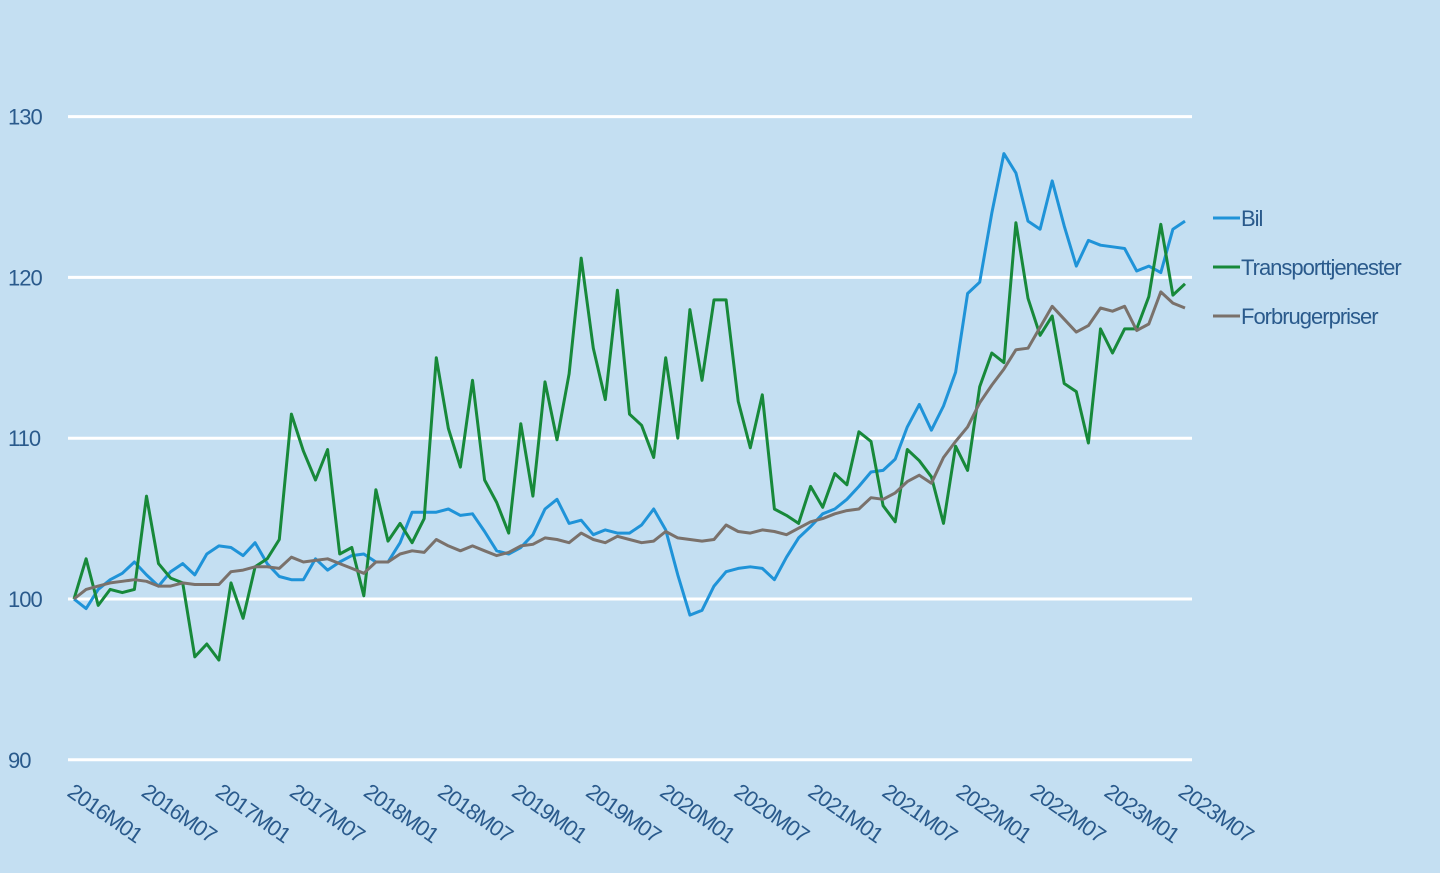  What do you see at coordinates (920, 814) in the screenshot?
I see `x-tick-label: 2021M07` at bounding box center [920, 814].